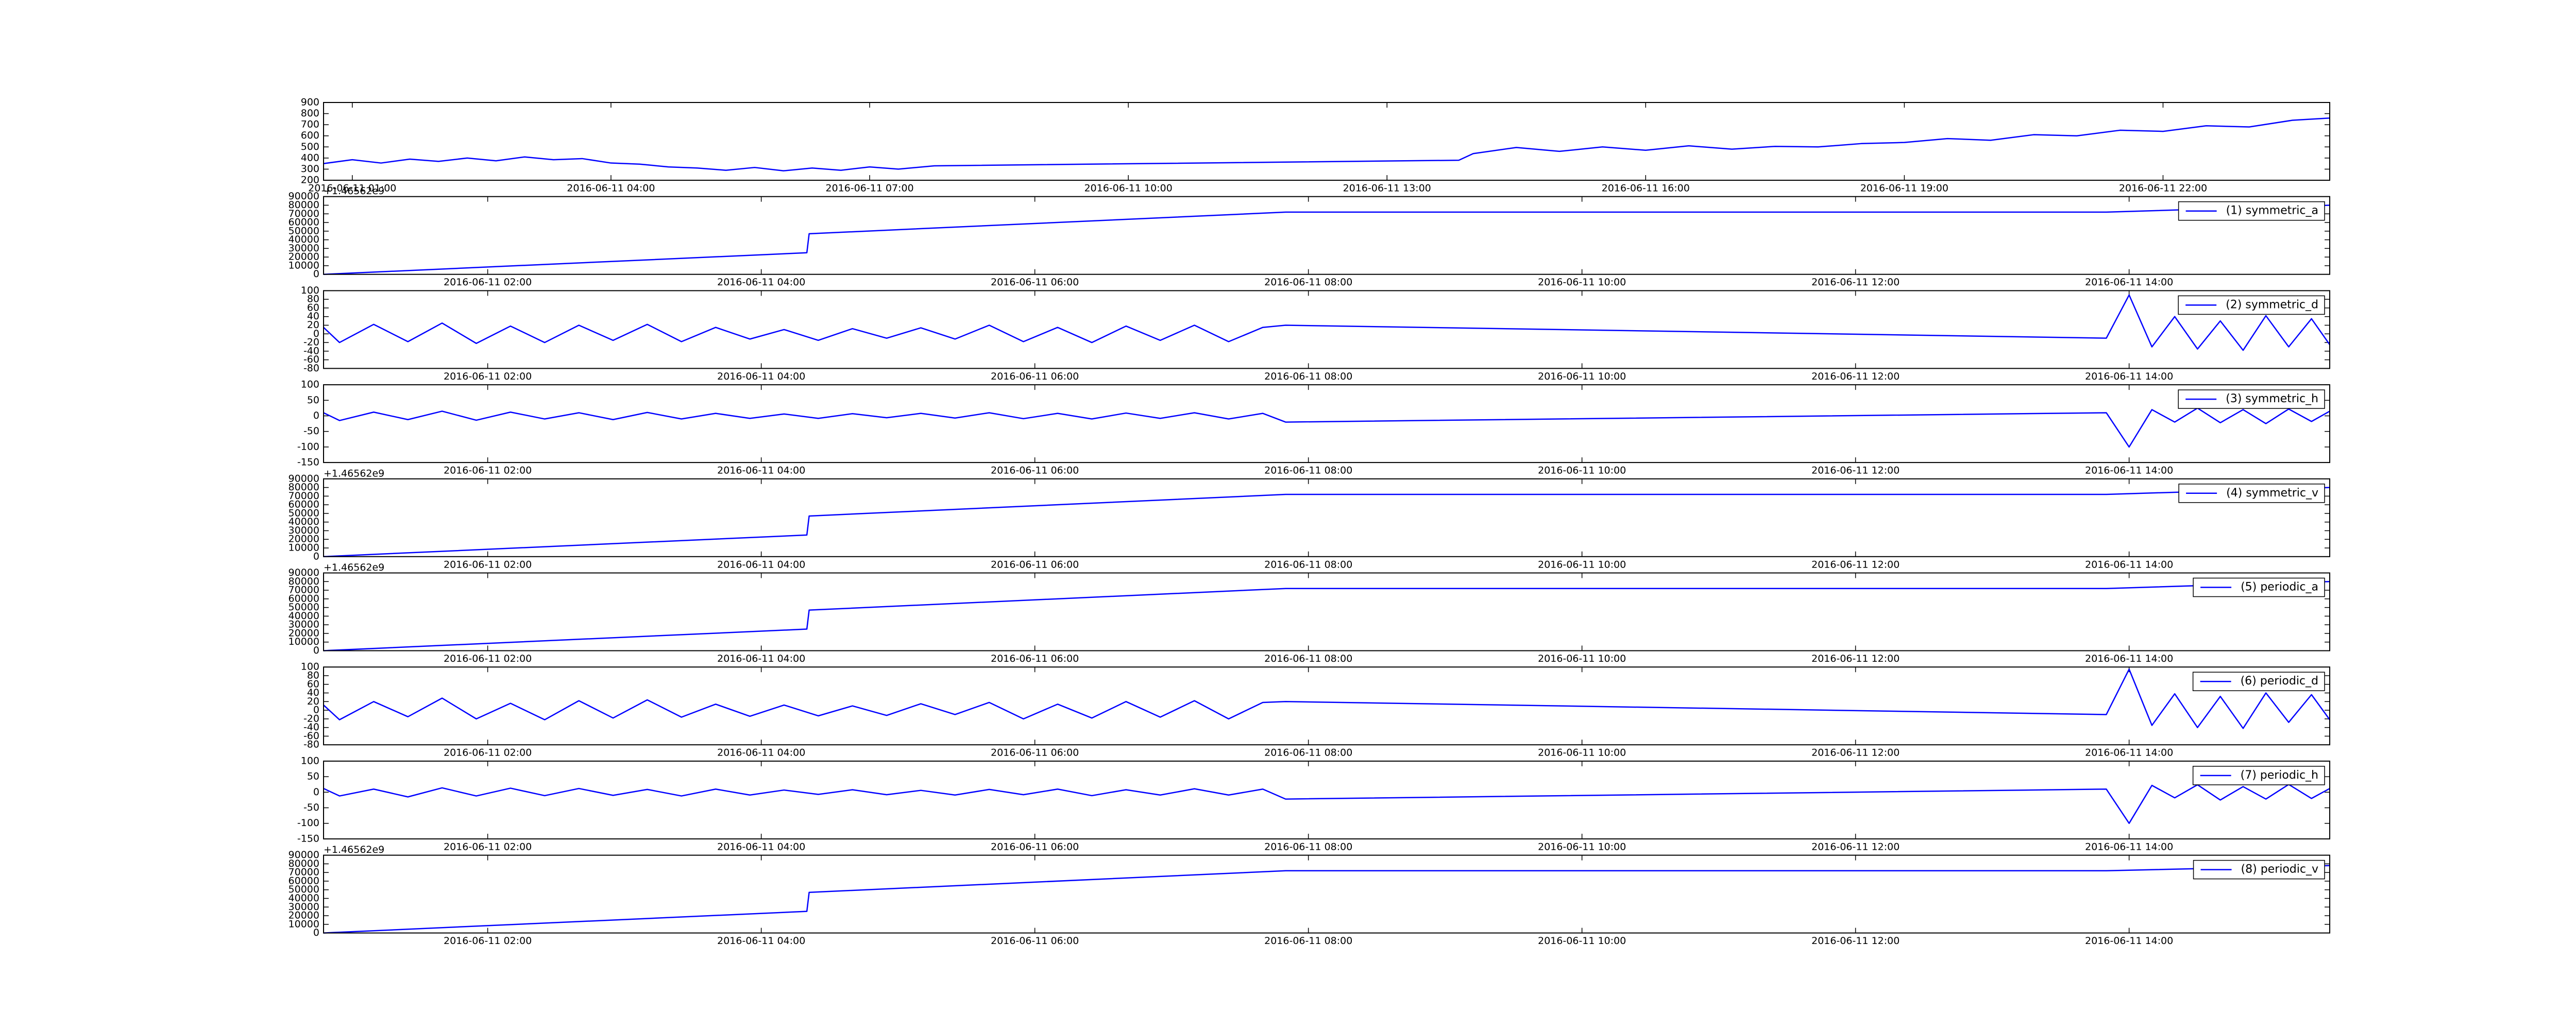 This screenshot has width=2576, height=1030. Describe the element at coordinates (310, 169) in the screenshot. I see `y-tick-label: 300` at that location.